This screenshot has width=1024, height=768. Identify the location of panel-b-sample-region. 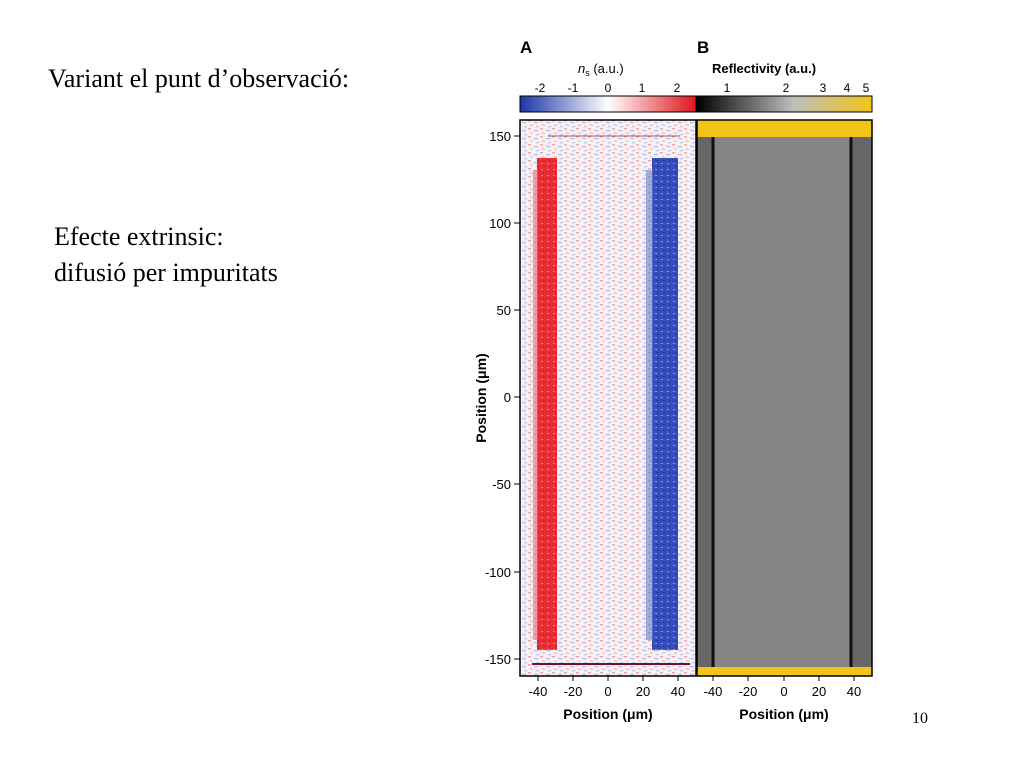
(782, 402).